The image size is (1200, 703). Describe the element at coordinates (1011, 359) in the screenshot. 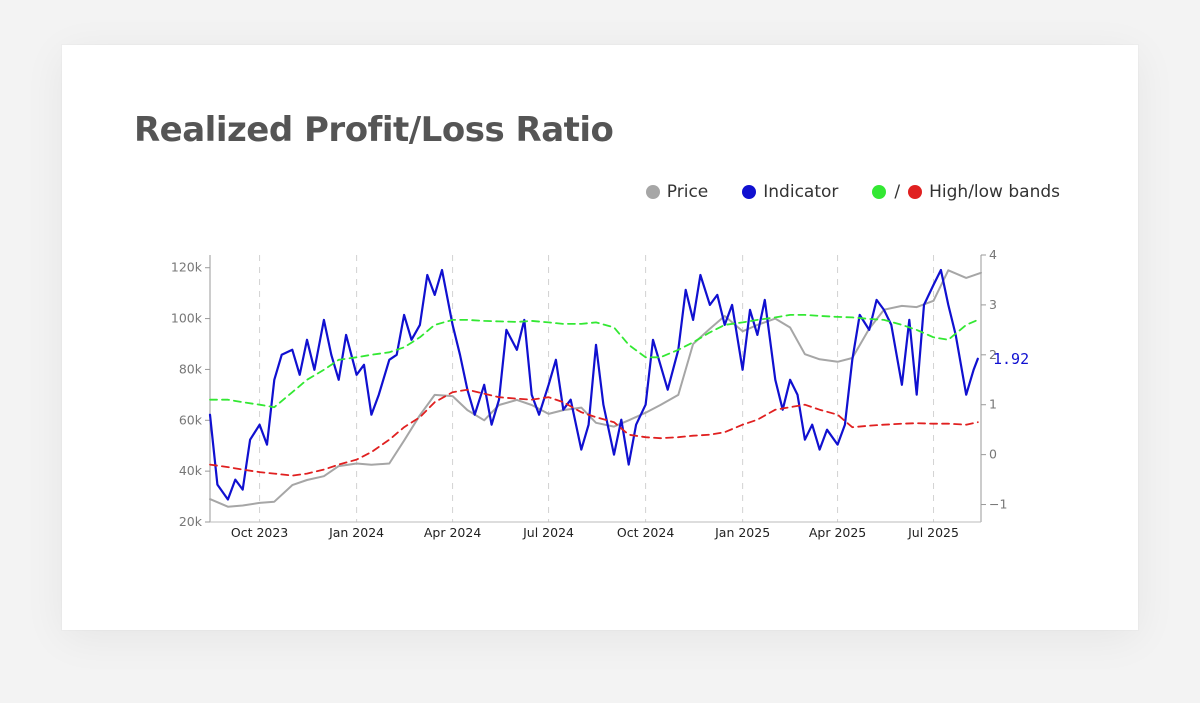

I see `indicator-last-value-label: 1.92` at that location.